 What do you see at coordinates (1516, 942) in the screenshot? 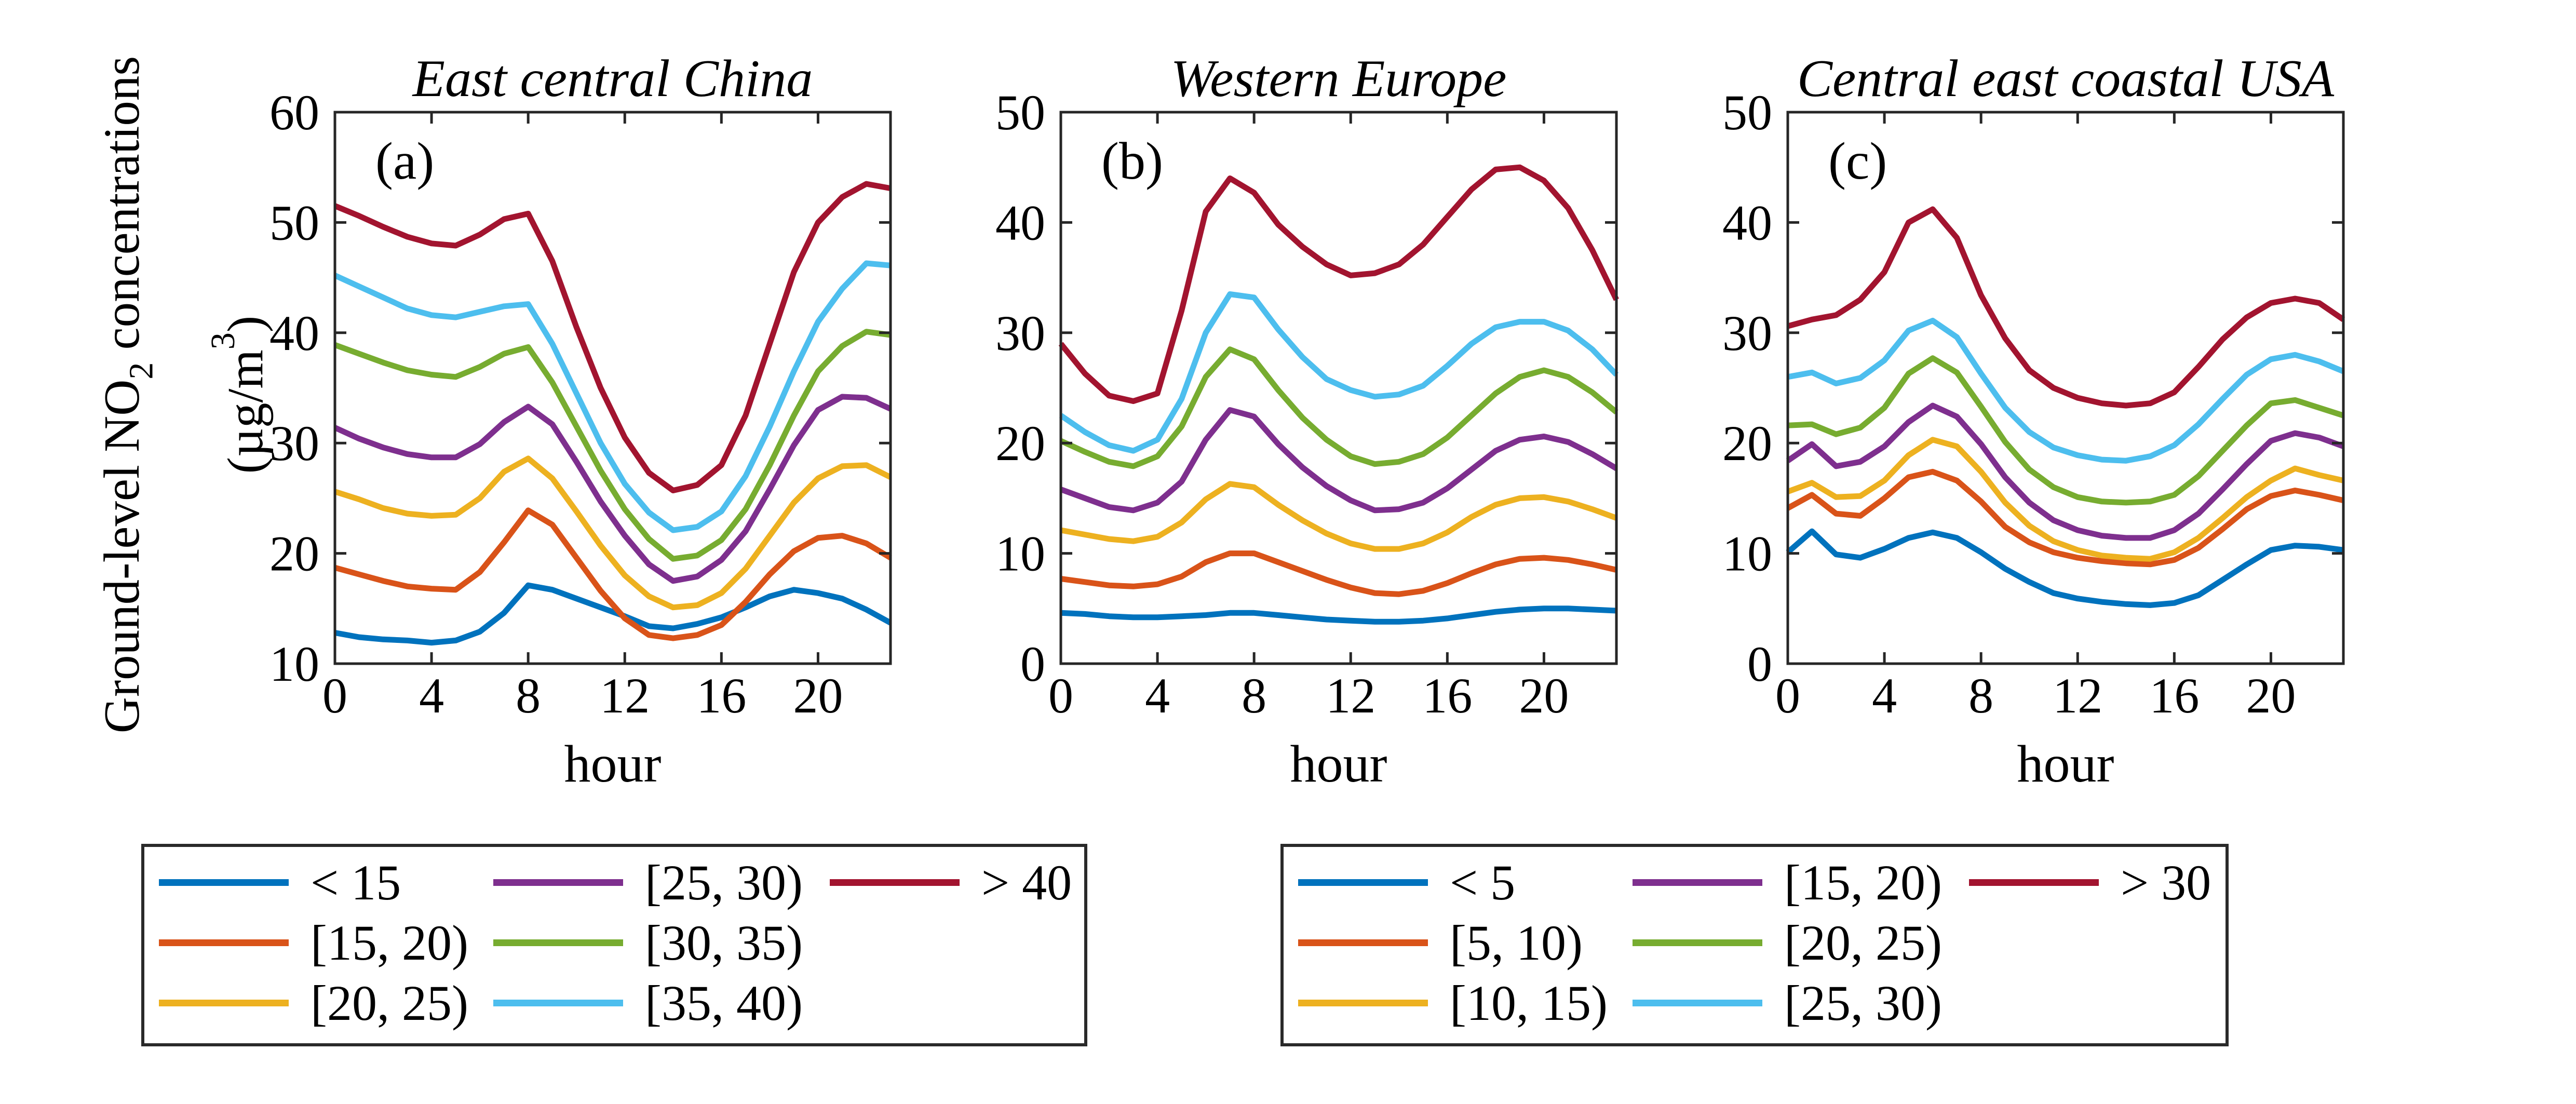
I see `legend-label: [5, 10)` at bounding box center [1516, 942].